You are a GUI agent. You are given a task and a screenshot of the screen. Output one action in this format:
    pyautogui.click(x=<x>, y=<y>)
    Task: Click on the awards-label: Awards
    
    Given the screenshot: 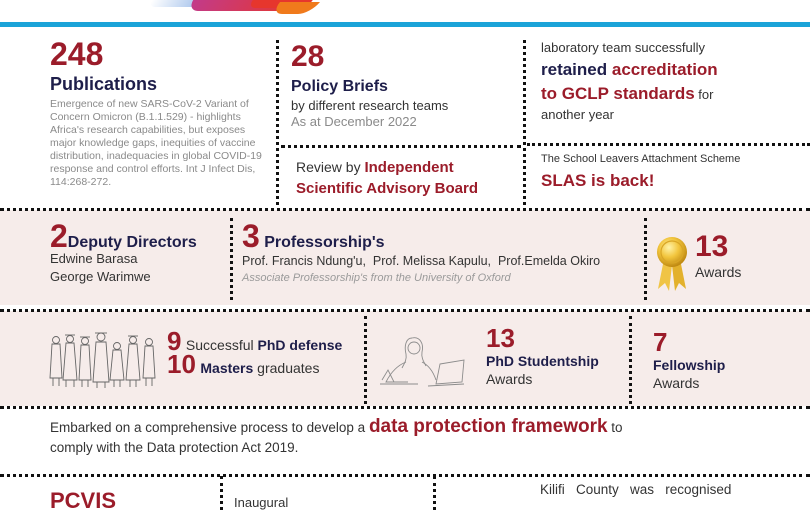 What is the action you would take?
    pyautogui.click(x=718, y=272)
    